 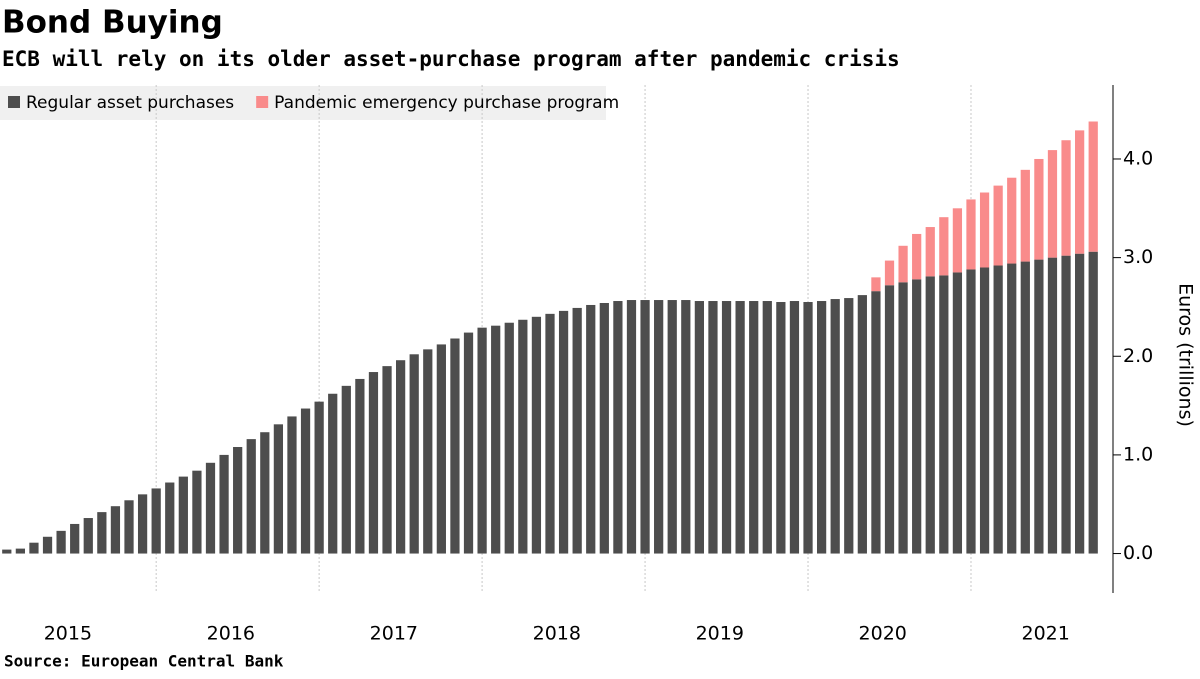 I want to click on y-tick-label: 4.0, so click(x=1138, y=158).